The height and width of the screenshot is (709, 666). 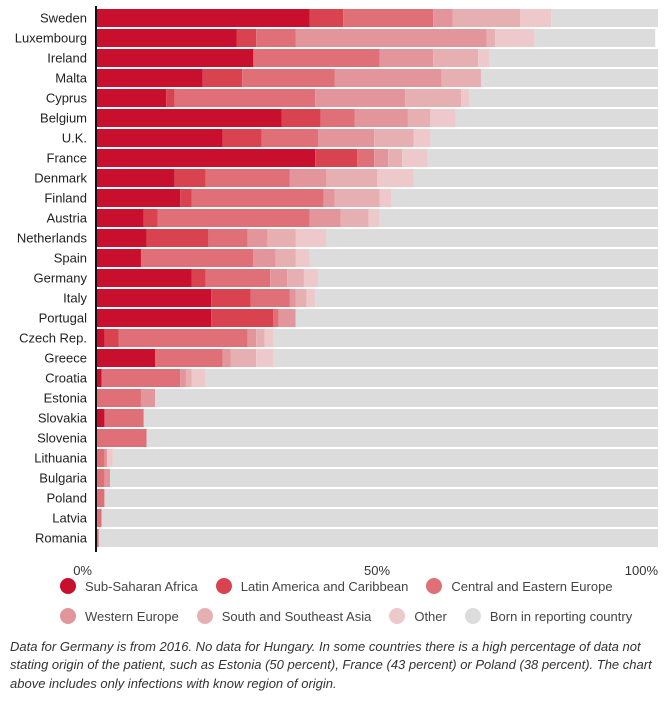 What do you see at coordinates (311, 586) in the screenshot?
I see `legend-item-latin-america: Latin America and Caribbean` at bounding box center [311, 586].